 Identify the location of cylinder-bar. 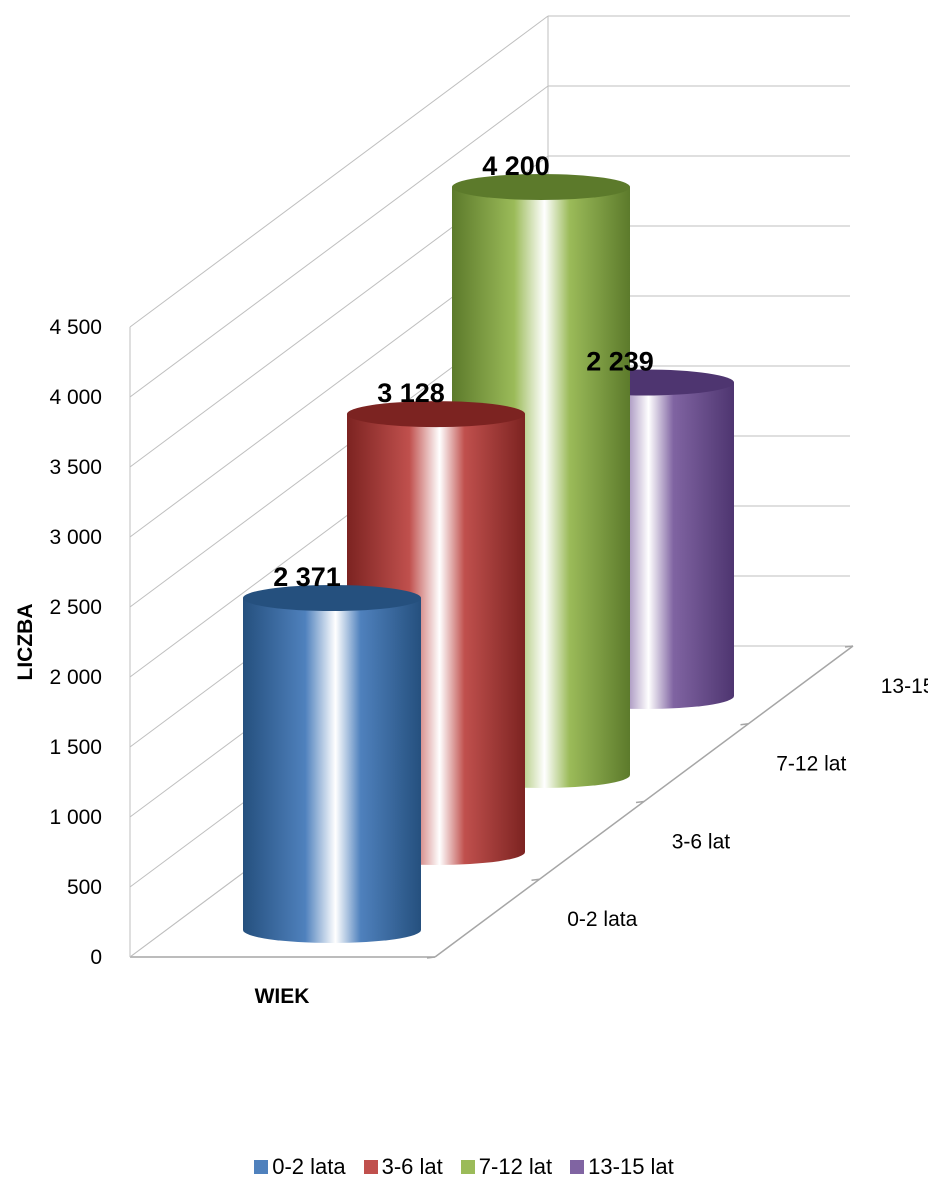
(332, 770).